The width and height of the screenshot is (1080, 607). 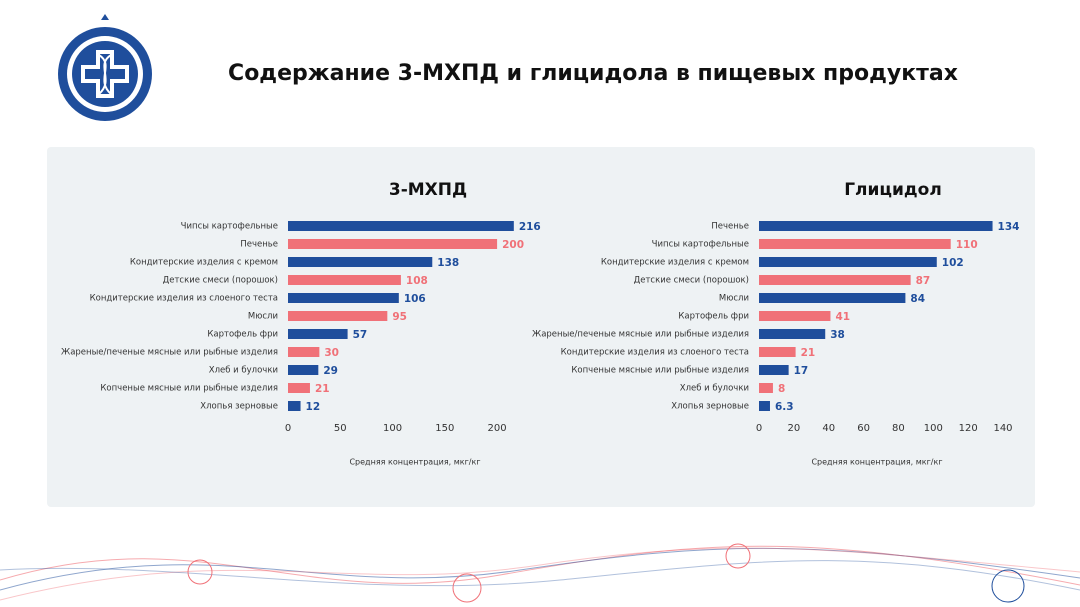 I want to click on x-tick-label: 50, so click(x=340, y=428).